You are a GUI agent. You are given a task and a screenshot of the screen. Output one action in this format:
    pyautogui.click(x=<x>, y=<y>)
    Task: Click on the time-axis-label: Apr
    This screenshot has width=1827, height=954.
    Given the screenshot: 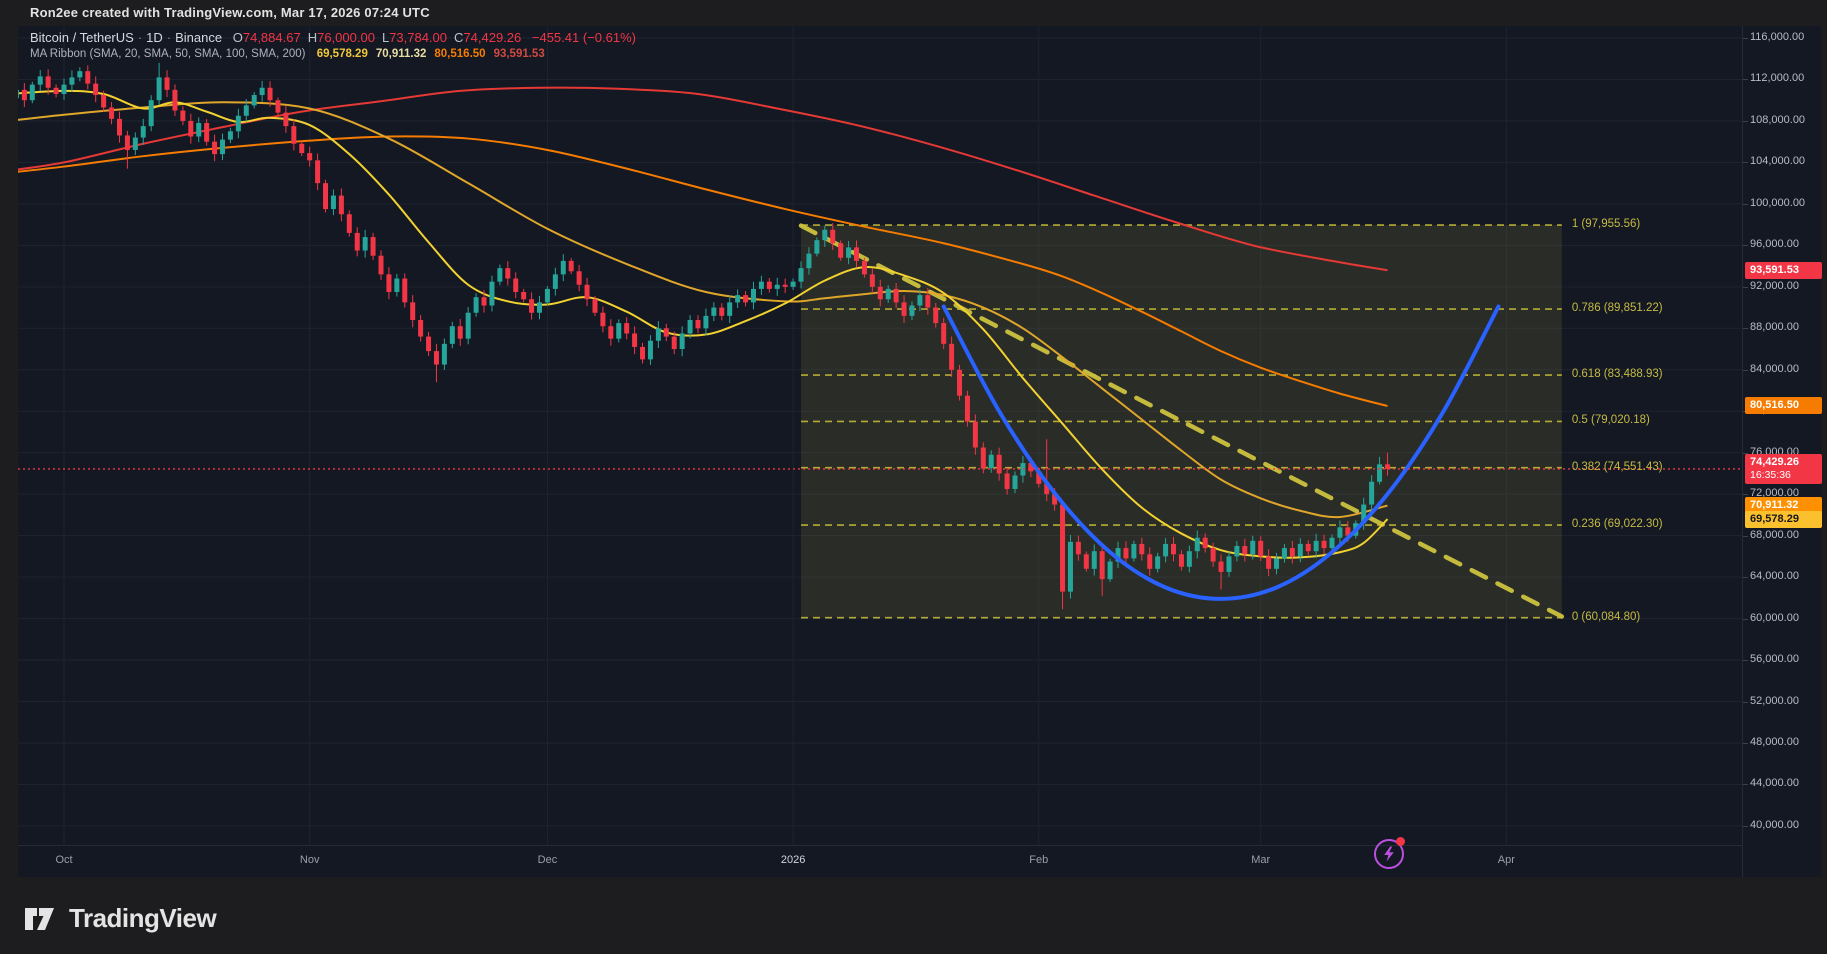 What is the action you would take?
    pyautogui.click(x=1506, y=860)
    